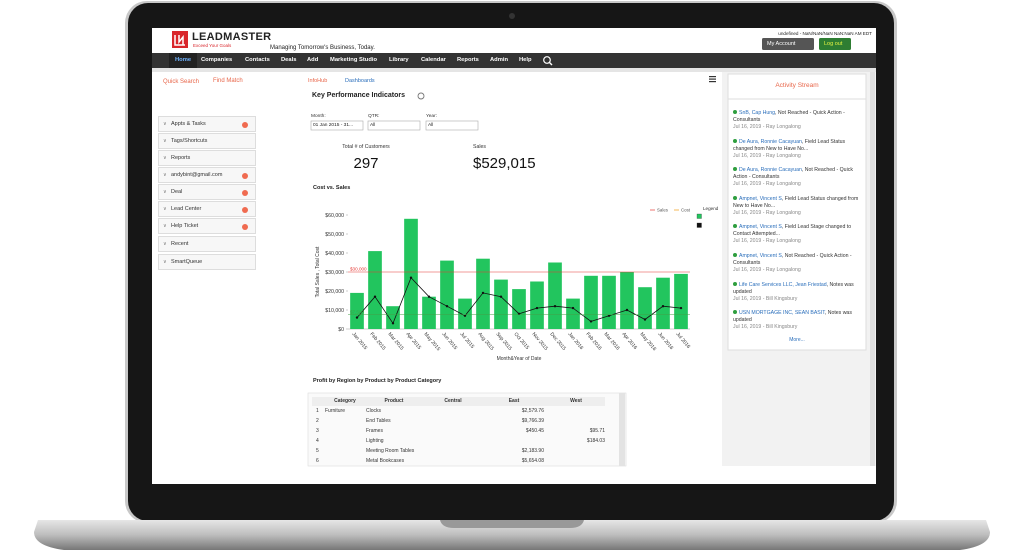  I want to click on menu-icon, so click(712, 79).